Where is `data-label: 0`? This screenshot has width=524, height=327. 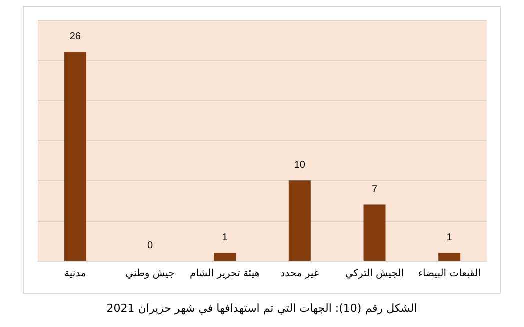 data-label: 0 is located at coordinates (150, 246).